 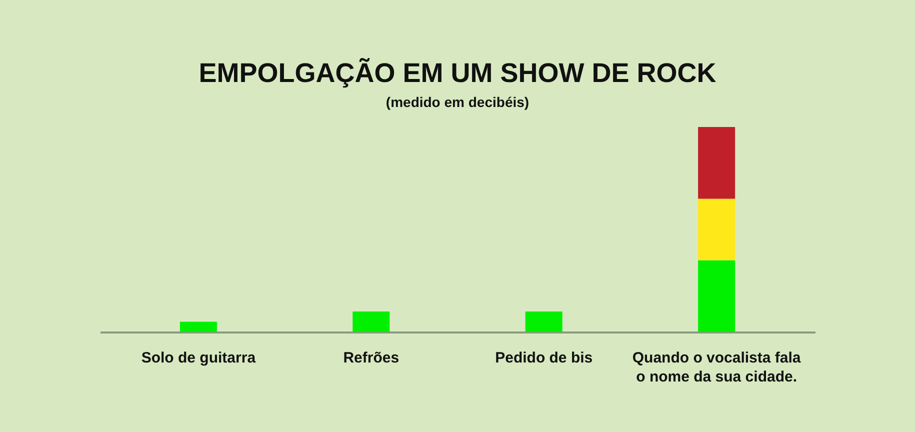 What do you see at coordinates (458, 102) in the screenshot?
I see `chart-subtitle: (medido em decibéis)` at bounding box center [458, 102].